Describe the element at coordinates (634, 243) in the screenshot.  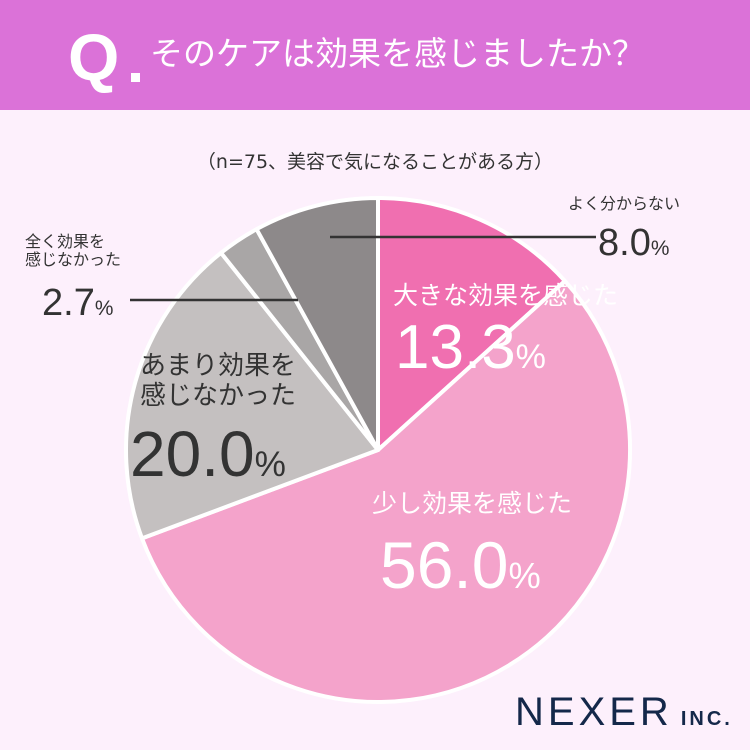
I see `slice-value-4: 8.0%` at that location.